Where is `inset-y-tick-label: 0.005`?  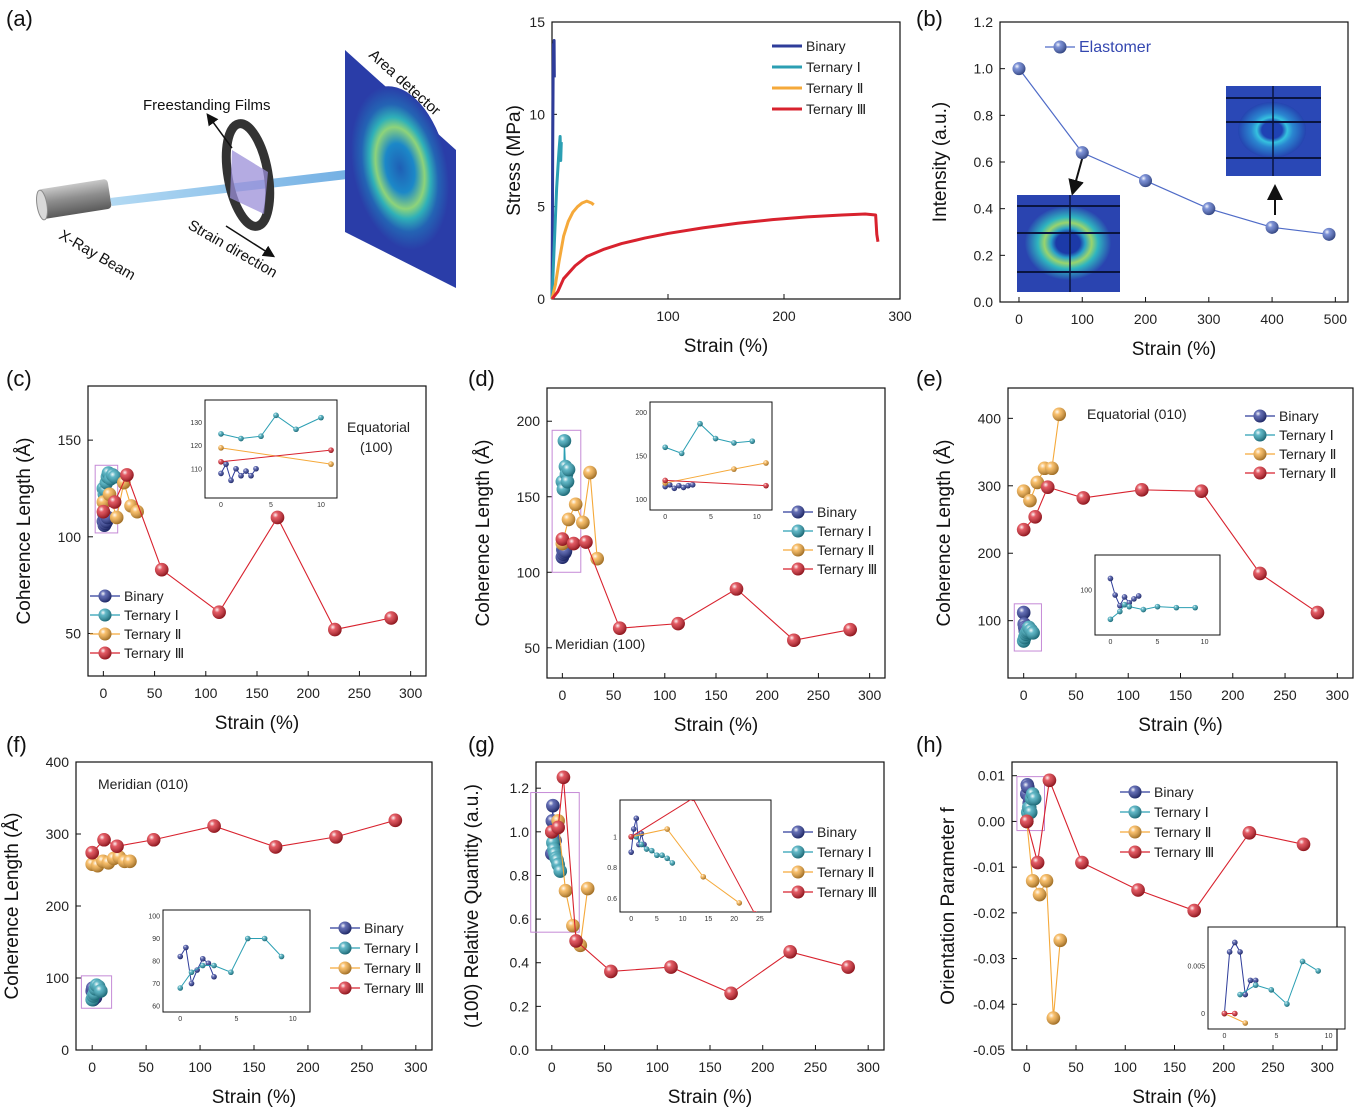
inset-y-tick-label: 0.005 is located at coordinates (1196, 967).